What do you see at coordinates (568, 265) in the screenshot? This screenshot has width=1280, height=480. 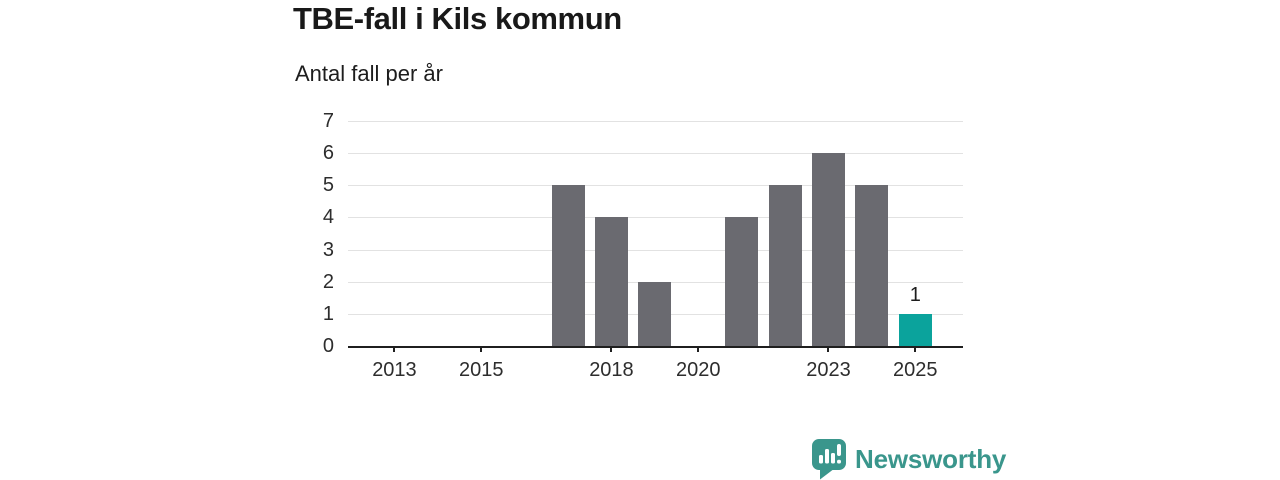 I see `bar-2017` at bounding box center [568, 265].